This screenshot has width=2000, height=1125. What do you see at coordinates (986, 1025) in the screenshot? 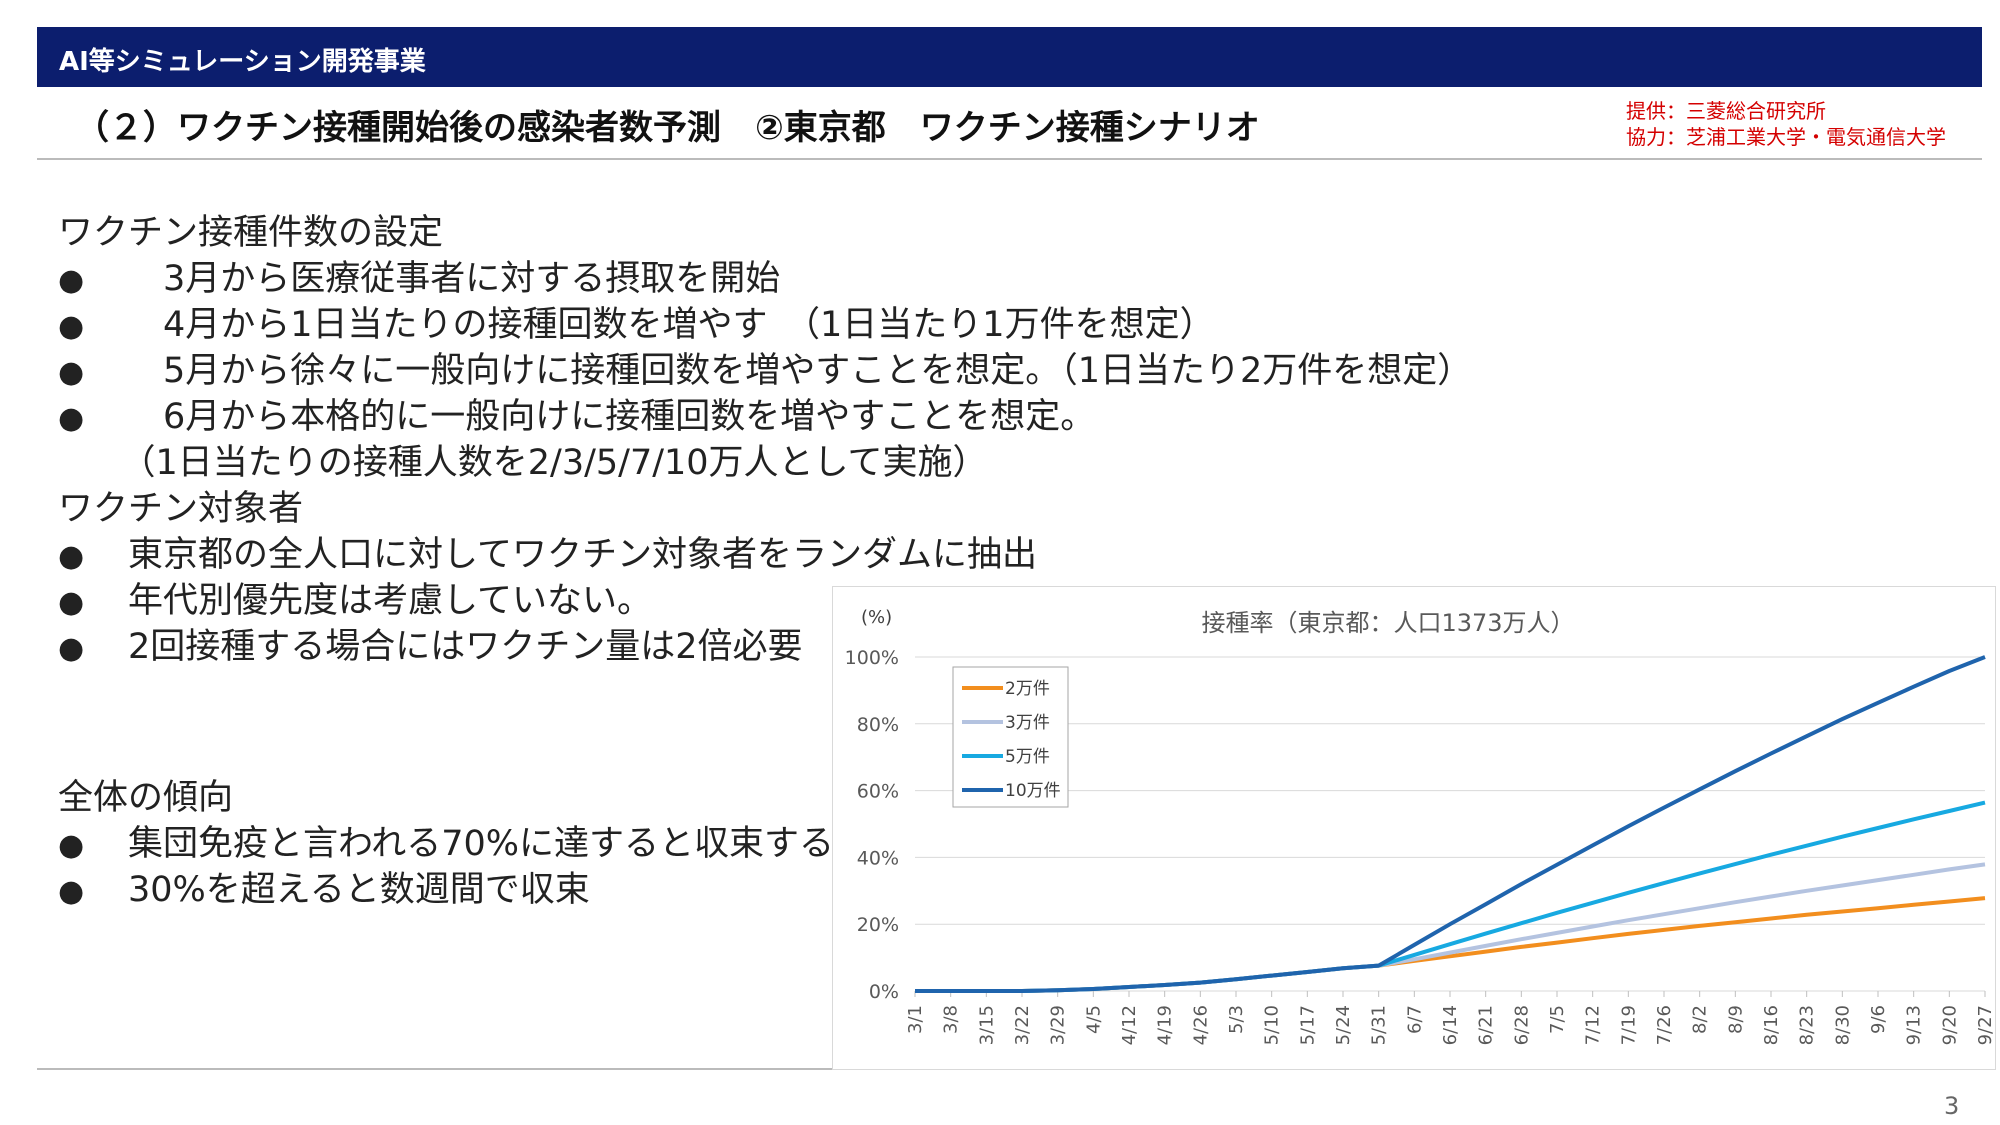
I see `x-tick-label: 3/15` at bounding box center [986, 1025].